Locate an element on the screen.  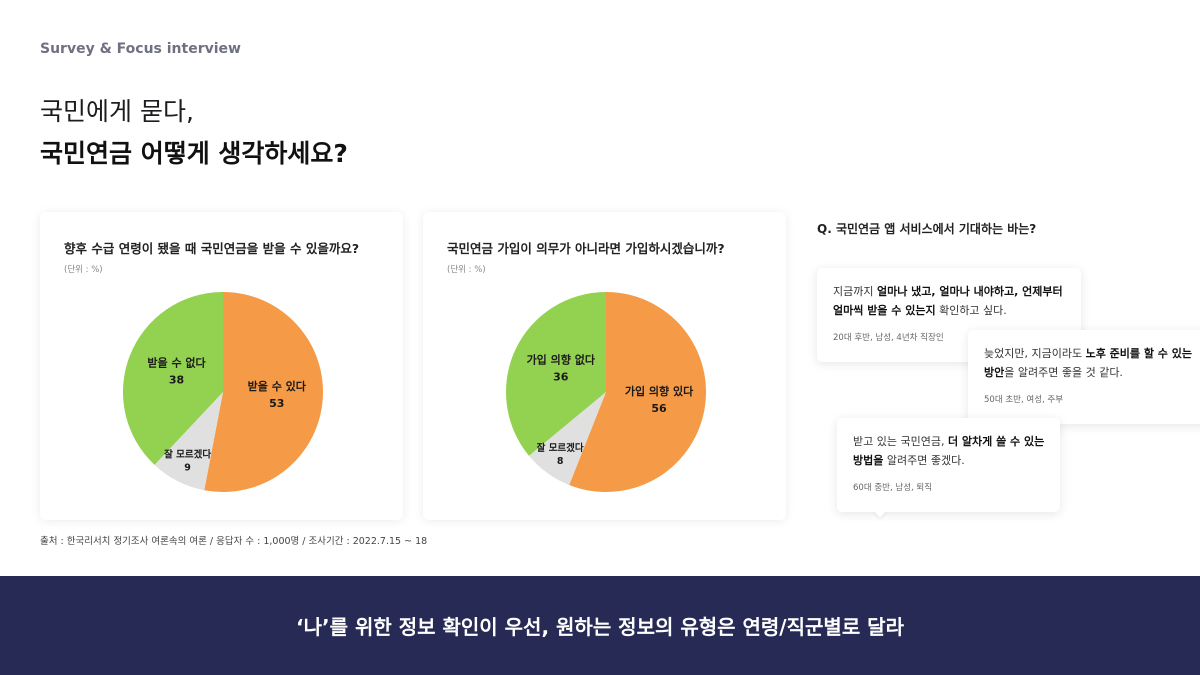
pie-slice-value: 53 is located at coordinates (276, 403).